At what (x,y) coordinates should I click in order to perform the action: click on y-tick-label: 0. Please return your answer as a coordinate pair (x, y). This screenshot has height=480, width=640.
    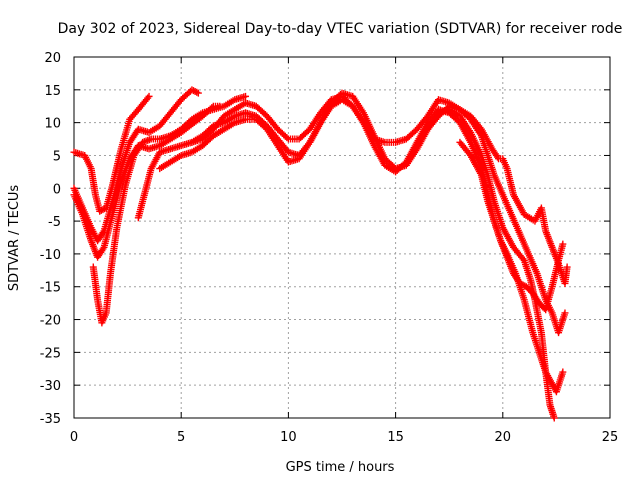
    Looking at the image, I should click on (57, 189).